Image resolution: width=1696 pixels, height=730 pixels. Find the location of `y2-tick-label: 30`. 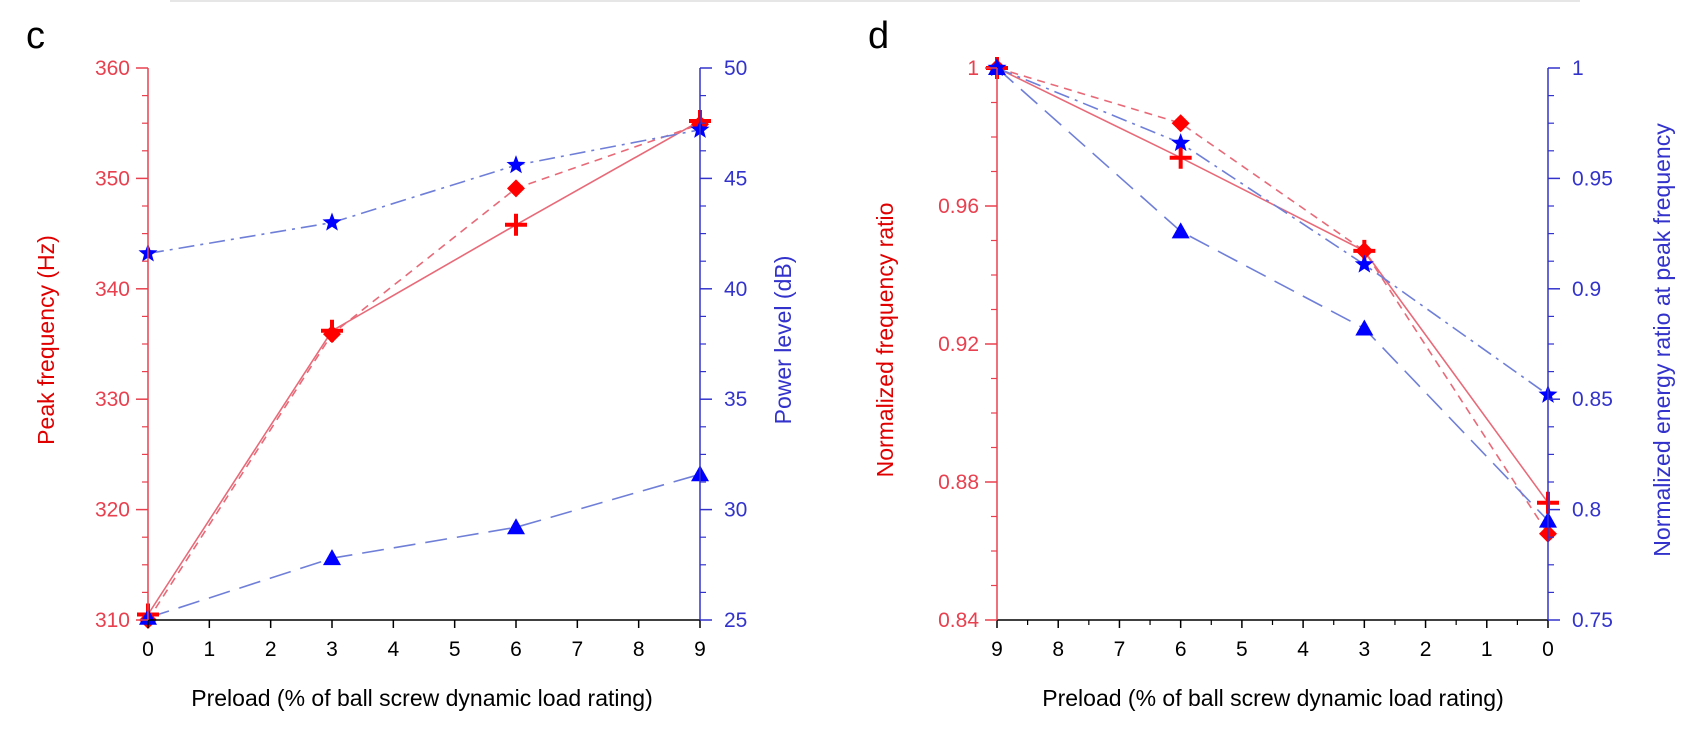

y2-tick-label: 30 is located at coordinates (735, 510).